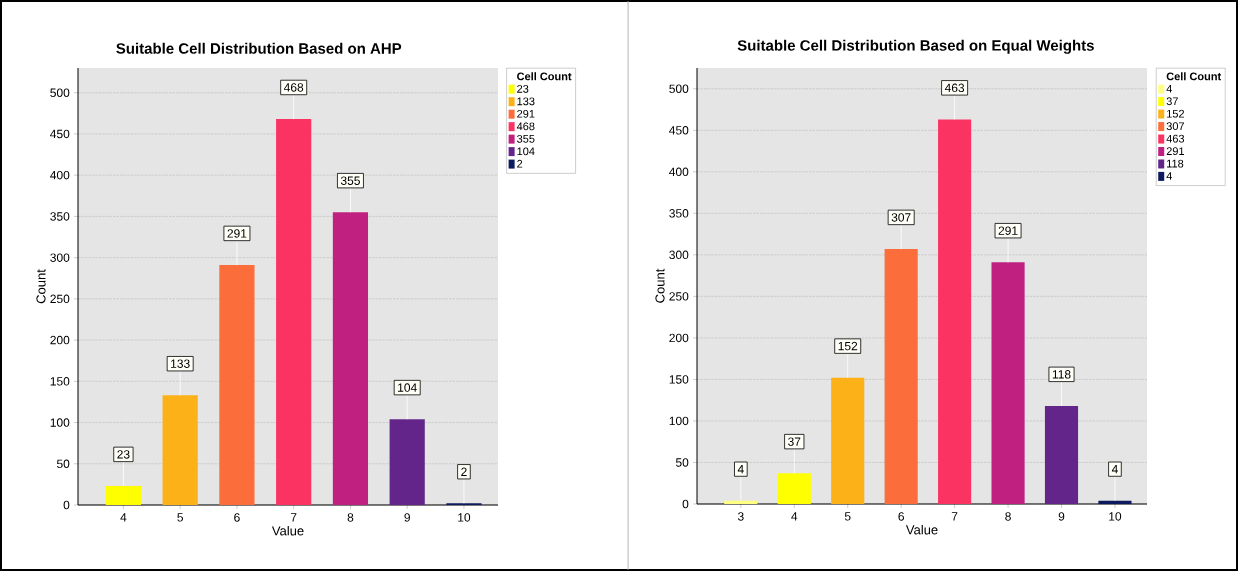 The height and width of the screenshot is (571, 1238). Describe the element at coordinates (526, 151) in the screenshot. I see `legend-label: 104` at that location.